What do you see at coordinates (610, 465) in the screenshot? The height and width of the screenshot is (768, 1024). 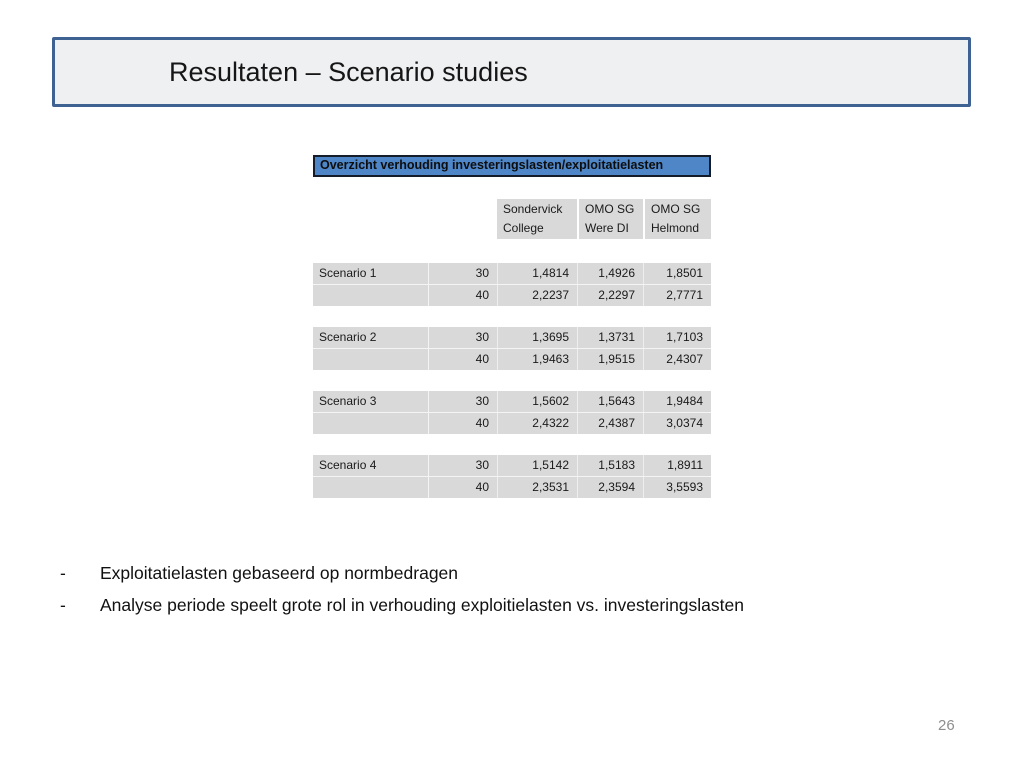 I see `value-cell: 1,5183` at bounding box center [610, 465].